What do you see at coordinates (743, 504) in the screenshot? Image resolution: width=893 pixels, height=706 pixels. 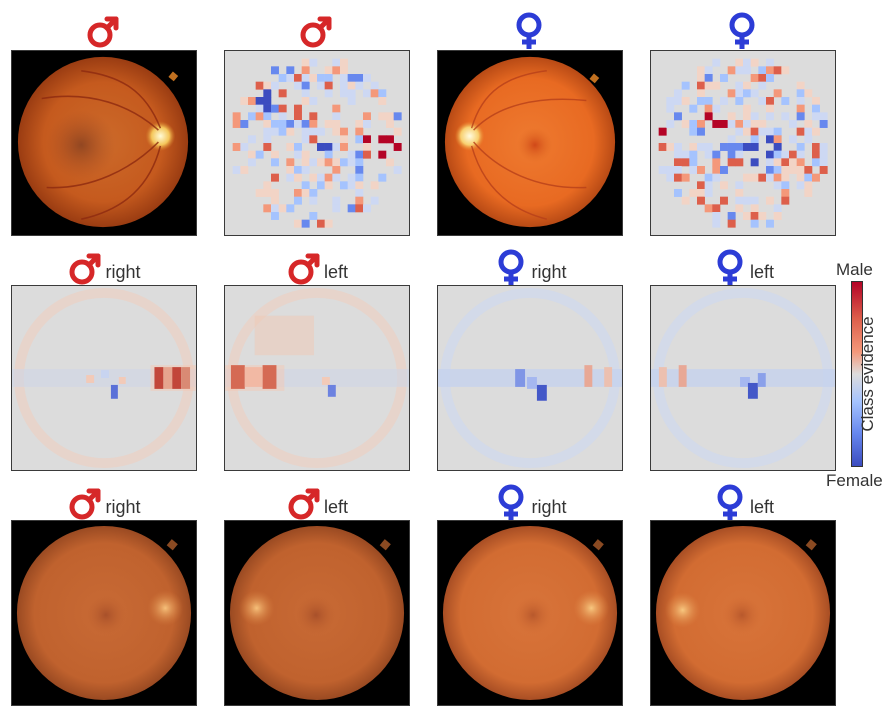 I see `panel-header: left` at bounding box center [743, 504].